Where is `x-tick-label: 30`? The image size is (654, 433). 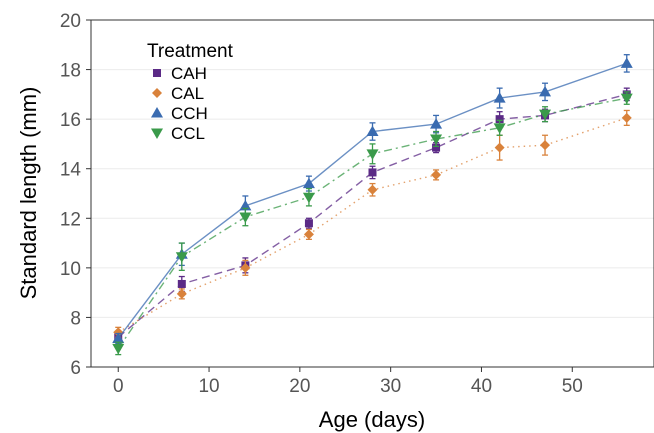
x-tick-label: 30 is located at coordinates (390, 386).